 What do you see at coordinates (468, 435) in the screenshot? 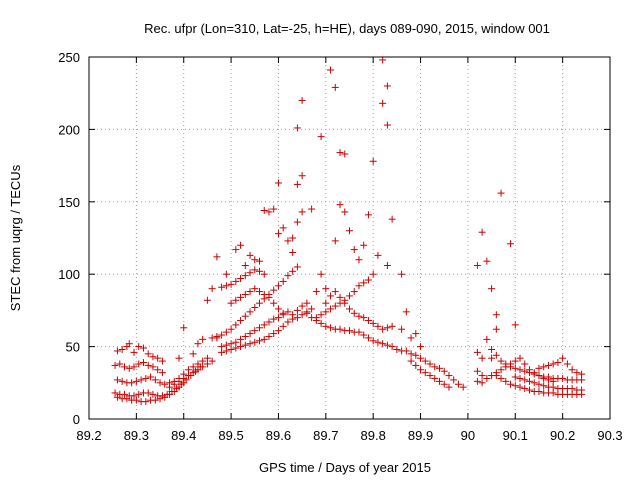
I see `x-tick-label: 90` at bounding box center [468, 435].